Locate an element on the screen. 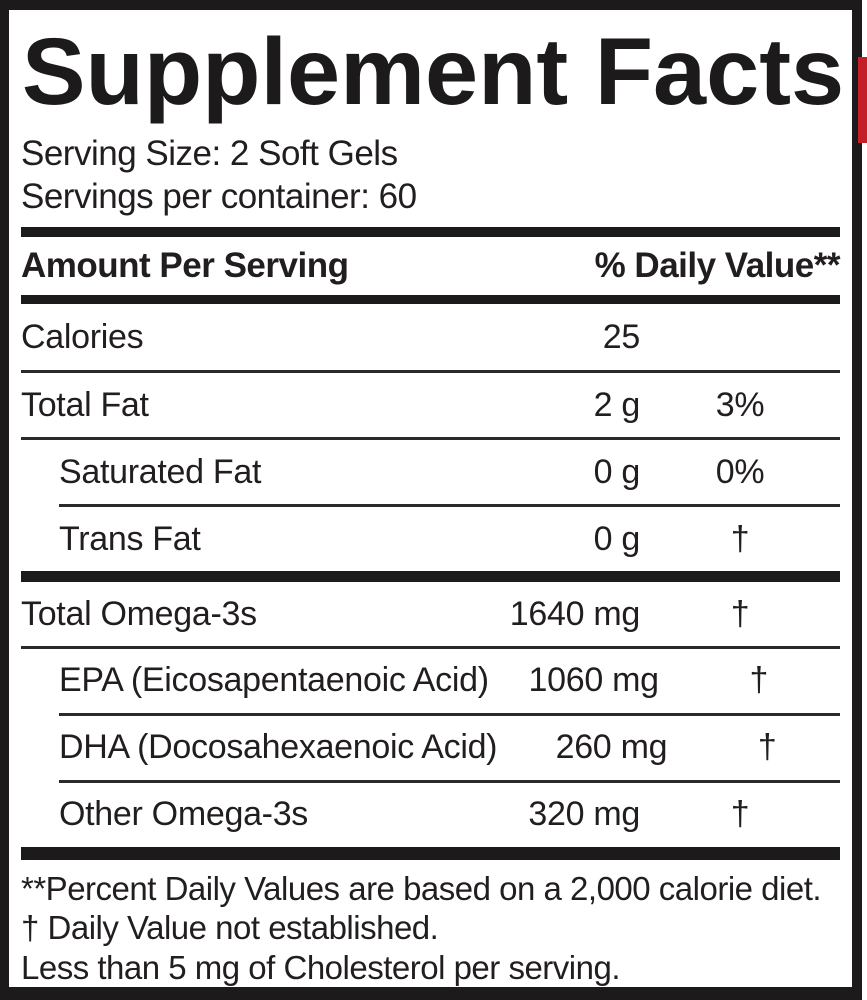 This screenshot has width=867, height=1000. label-title: Supplement Facts is located at coordinates (433, 74).